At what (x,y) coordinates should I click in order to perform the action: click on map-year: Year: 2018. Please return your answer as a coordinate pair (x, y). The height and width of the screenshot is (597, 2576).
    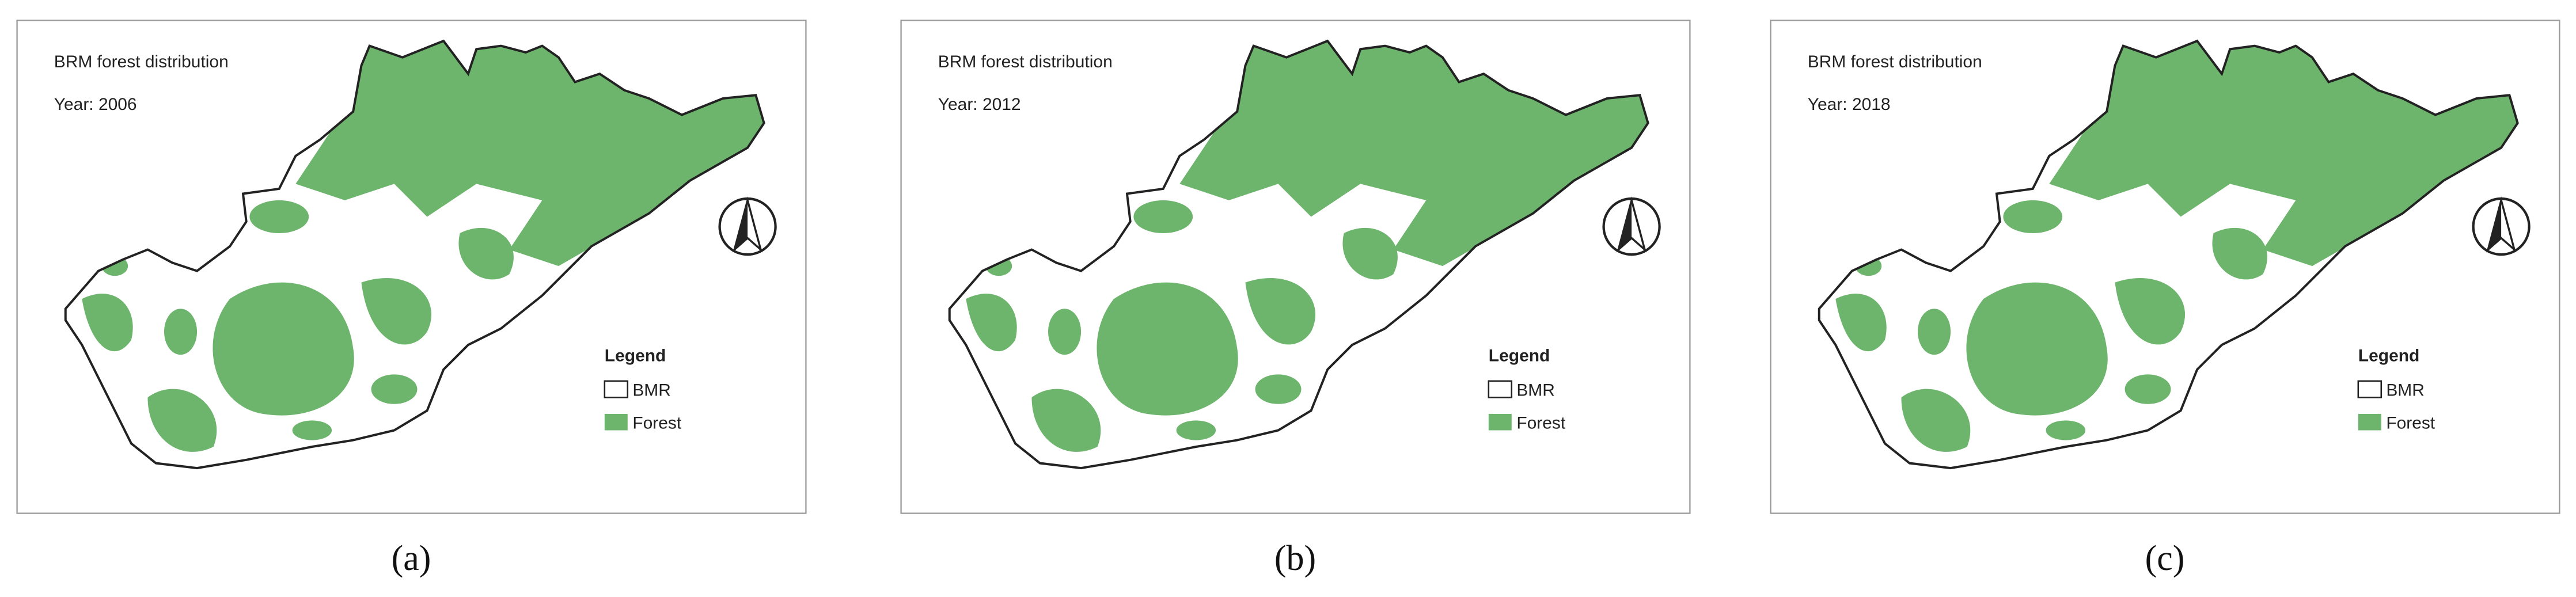
    Looking at the image, I should click on (1849, 104).